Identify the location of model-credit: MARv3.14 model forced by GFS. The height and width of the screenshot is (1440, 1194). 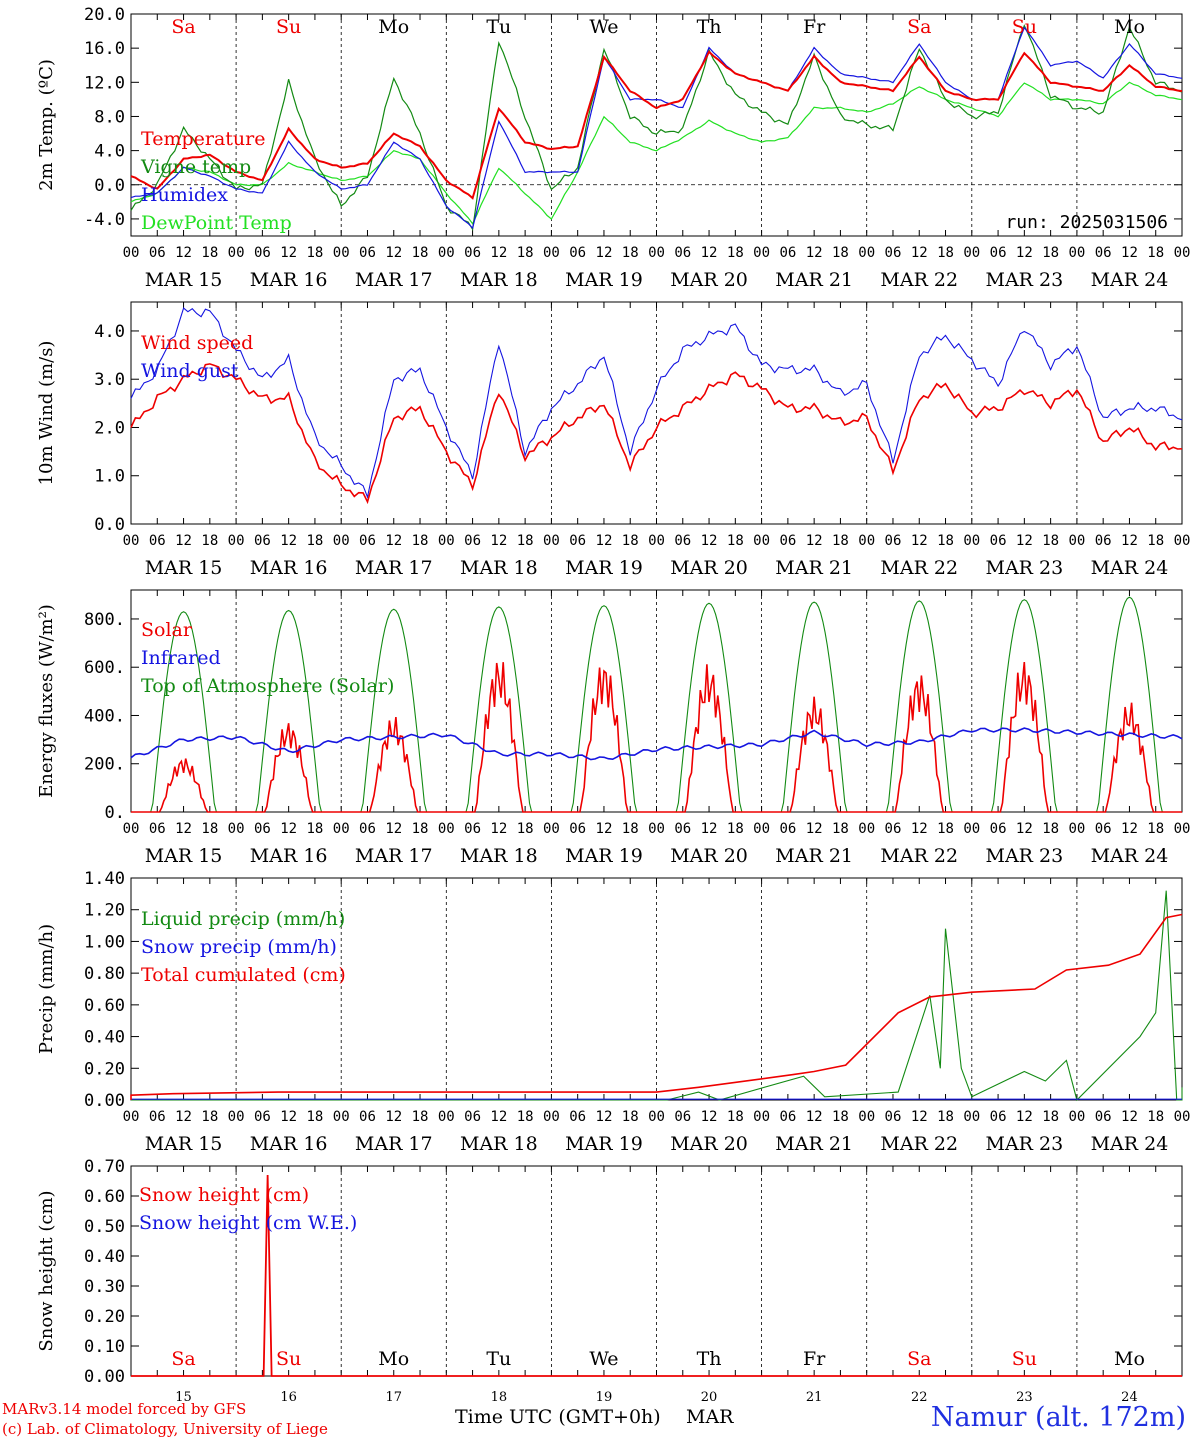
(124, 1409).